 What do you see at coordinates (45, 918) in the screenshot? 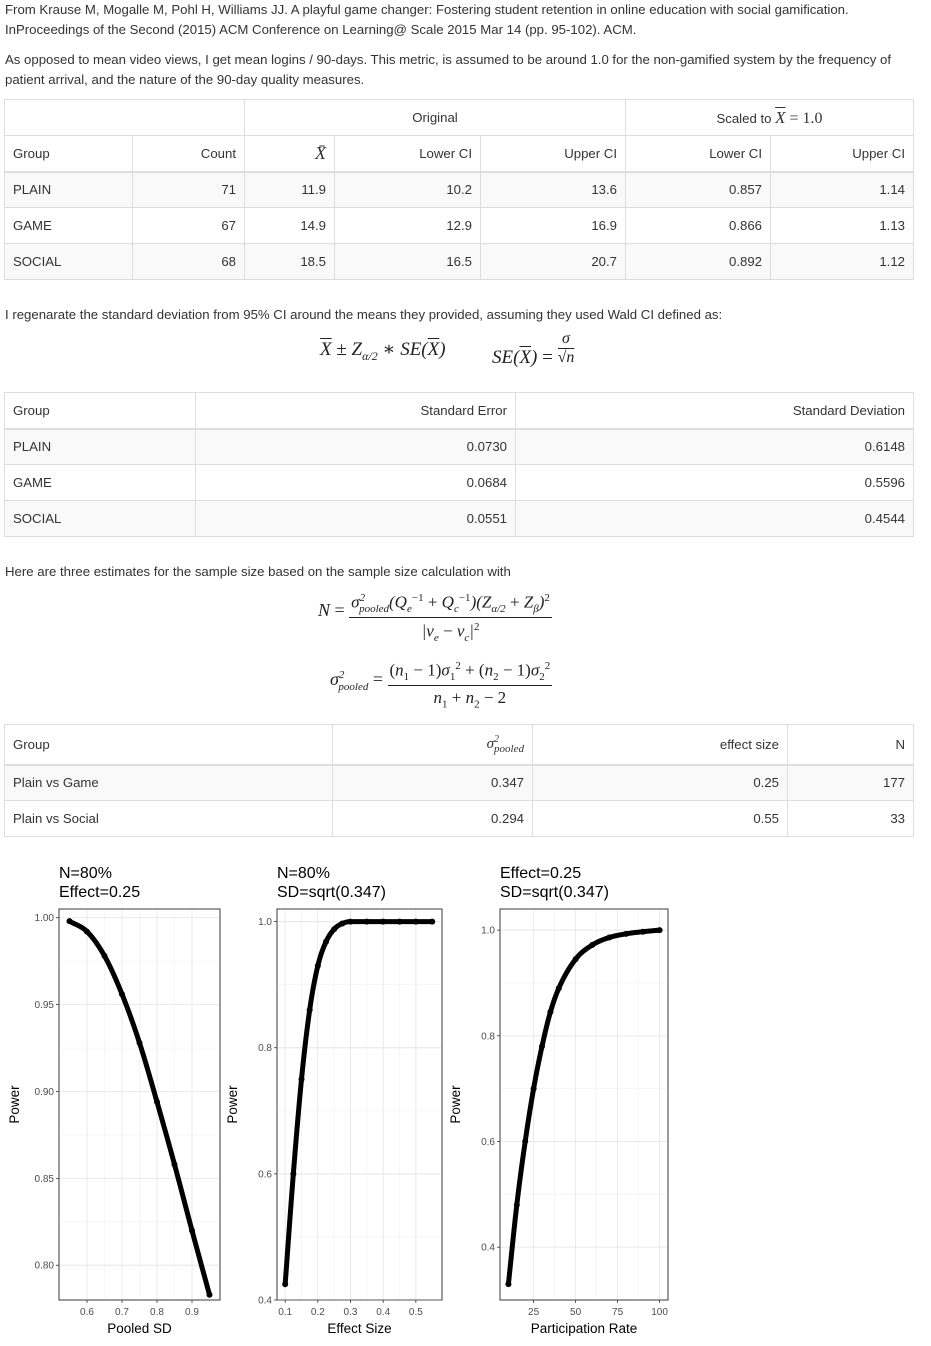
I see `y-tick-label: 1.00` at bounding box center [45, 918].